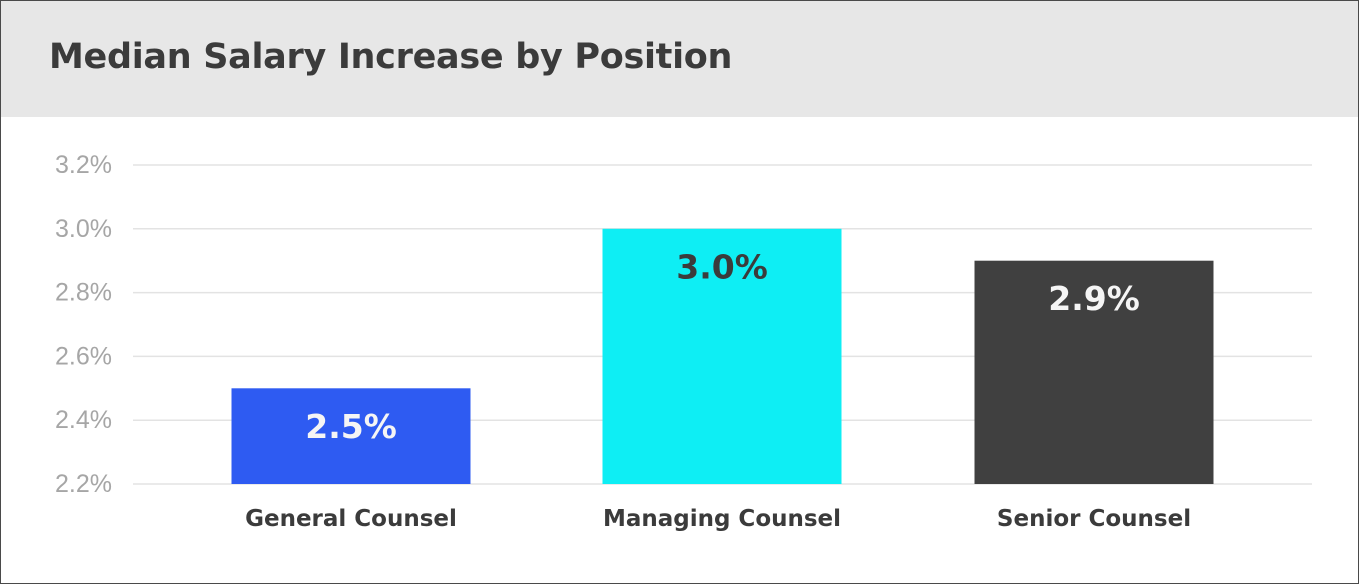  What do you see at coordinates (83, 293) in the screenshot?
I see `y-tick-label: 2.8%` at bounding box center [83, 293].